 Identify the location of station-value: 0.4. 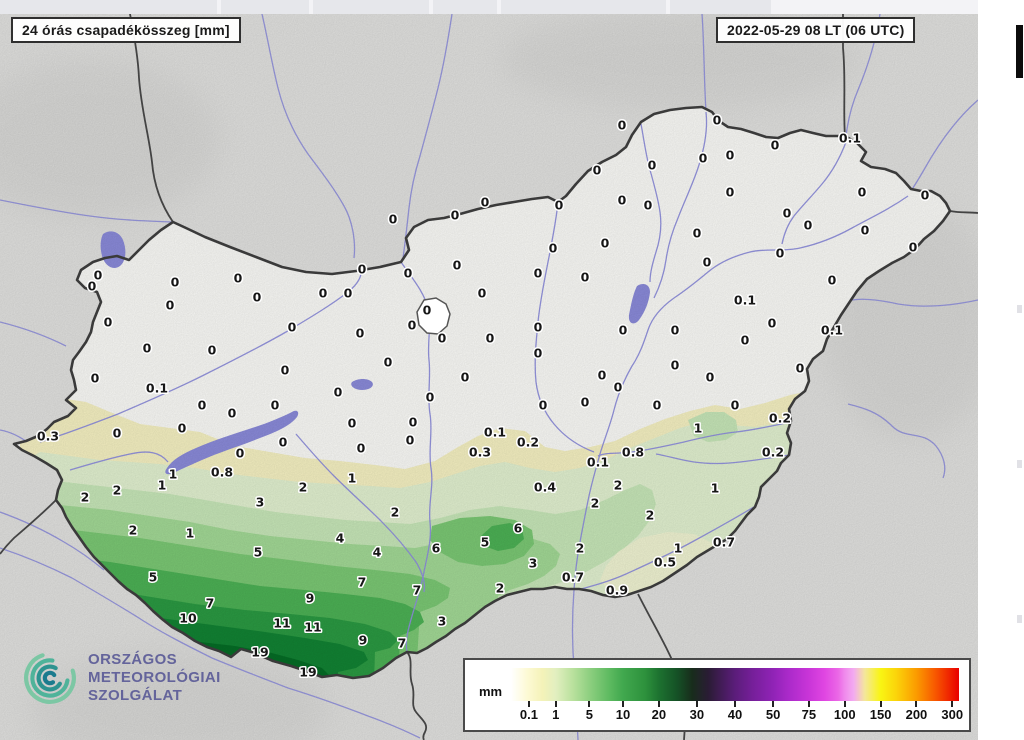
(545, 487).